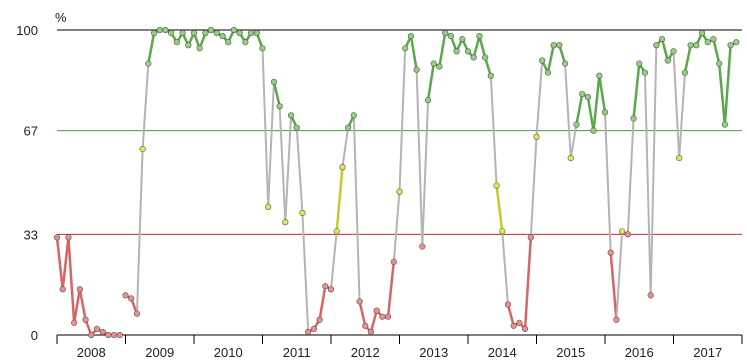 The width and height of the screenshot is (747, 363). I want to click on y-axis: 0 33 67 100, so click(27, 183).